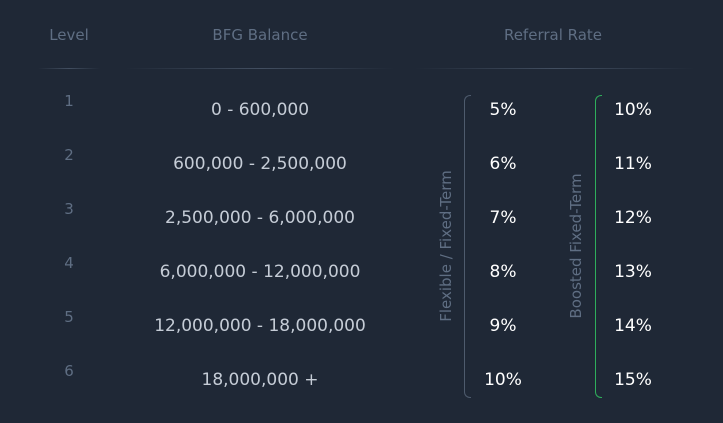  Describe the element at coordinates (260, 326) in the screenshot. I see `bfg-balance-range: 12,000,000 - 18,000,000` at that location.